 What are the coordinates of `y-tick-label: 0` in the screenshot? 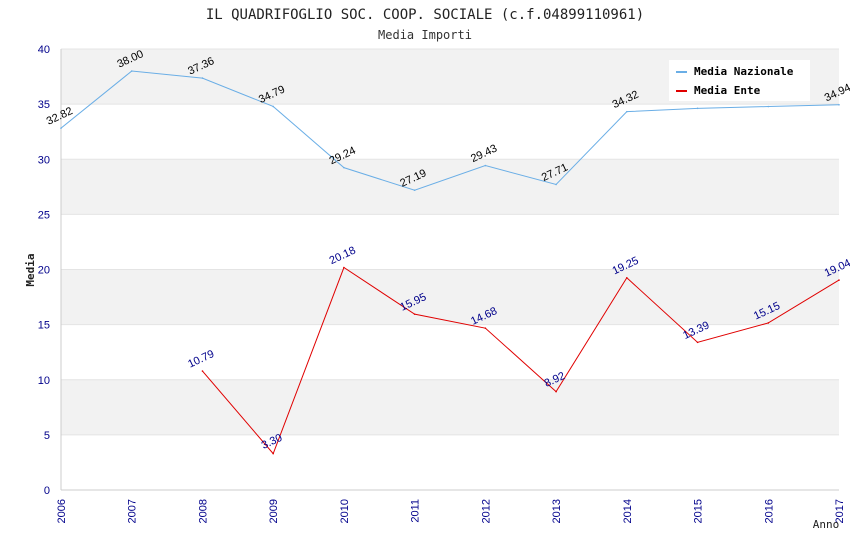 It's located at (47, 491).